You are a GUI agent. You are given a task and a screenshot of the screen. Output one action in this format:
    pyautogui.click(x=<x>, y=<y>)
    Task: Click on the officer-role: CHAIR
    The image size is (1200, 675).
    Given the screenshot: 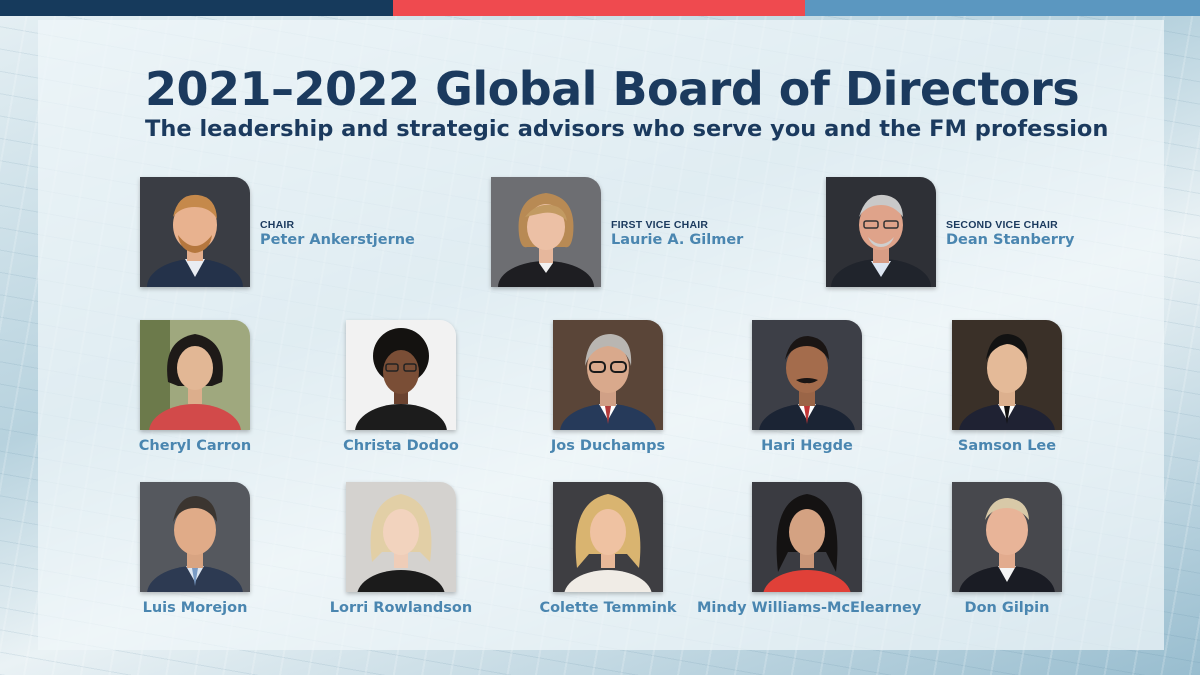 What is the action you would take?
    pyautogui.click(x=277, y=225)
    